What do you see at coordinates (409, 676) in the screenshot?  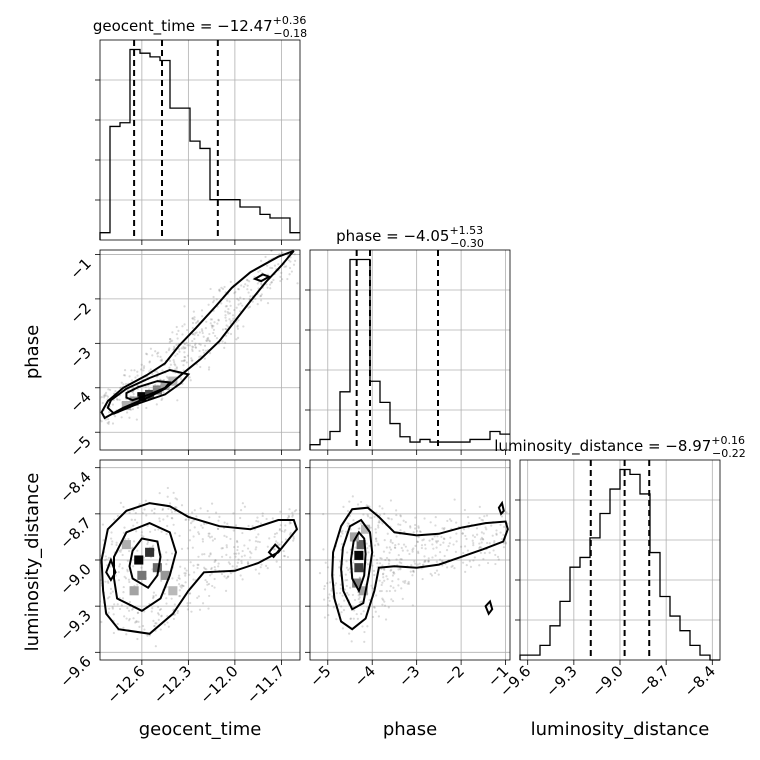 I see `pair-phase-luminosity-distance-xtick-label-2: −3` at bounding box center [409, 676].